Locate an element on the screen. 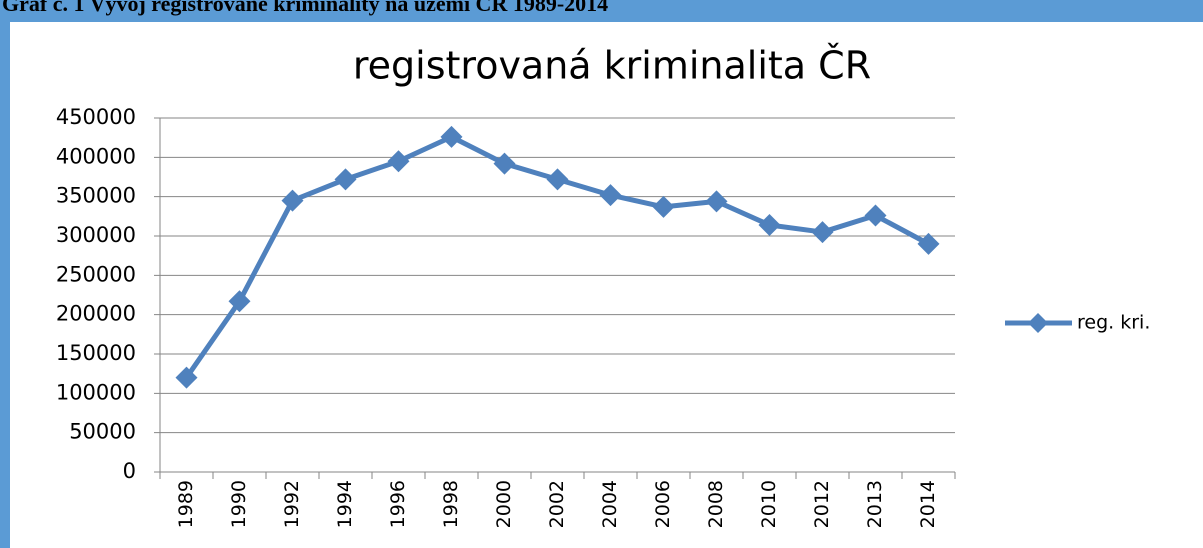  y-tick-label: 250000 is located at coordinates (96, 274).